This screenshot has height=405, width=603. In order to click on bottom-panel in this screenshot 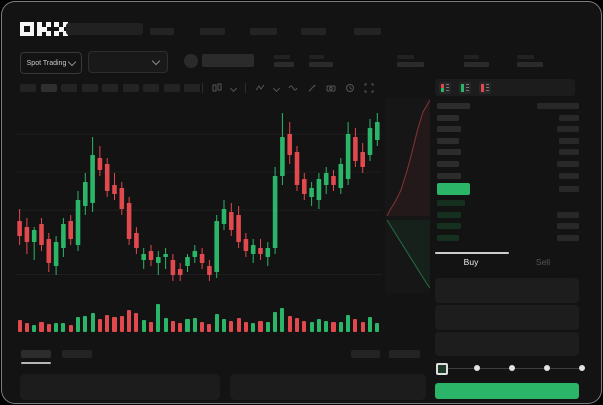, I will do `click(328, 387)`.